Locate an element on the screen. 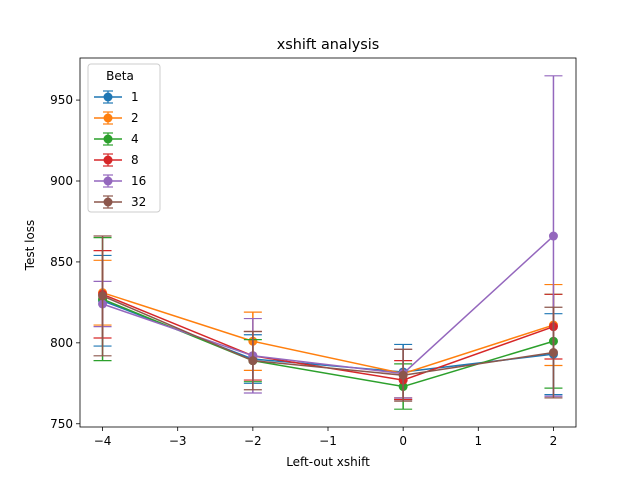 The image size is (640, 480). x-tick-label: 0 is located at coordinates (403, 441).